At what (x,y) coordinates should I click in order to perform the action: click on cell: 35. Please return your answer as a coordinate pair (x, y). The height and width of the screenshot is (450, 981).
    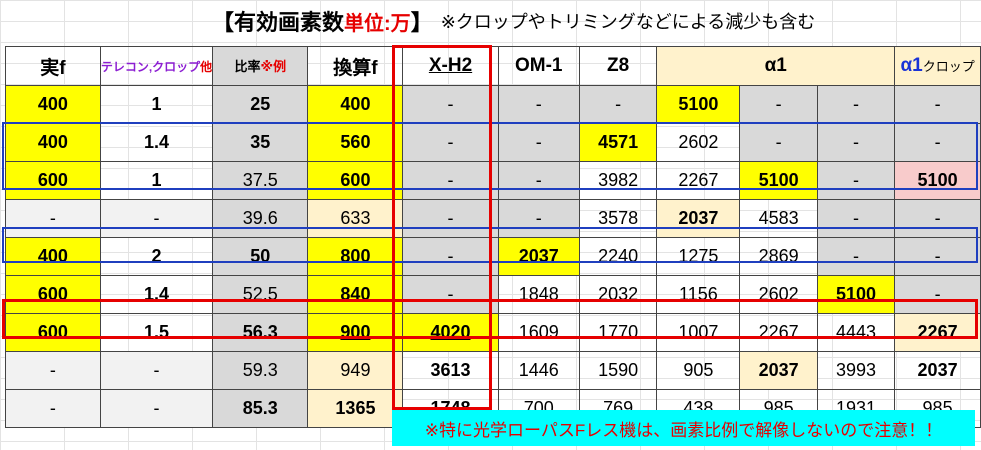
    Looking at the image, I should click on (260, 142).